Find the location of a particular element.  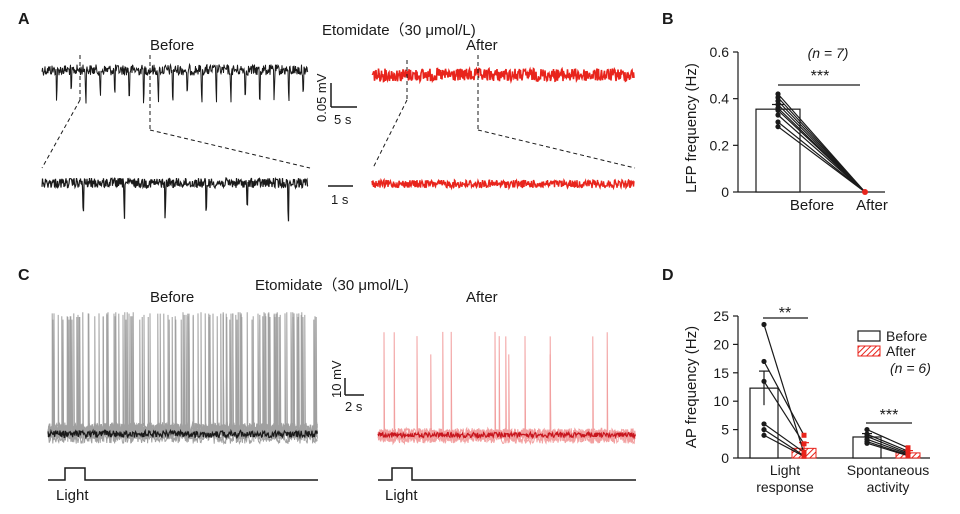

panel-c-before-label: Before is located at coordinates (172, 297).